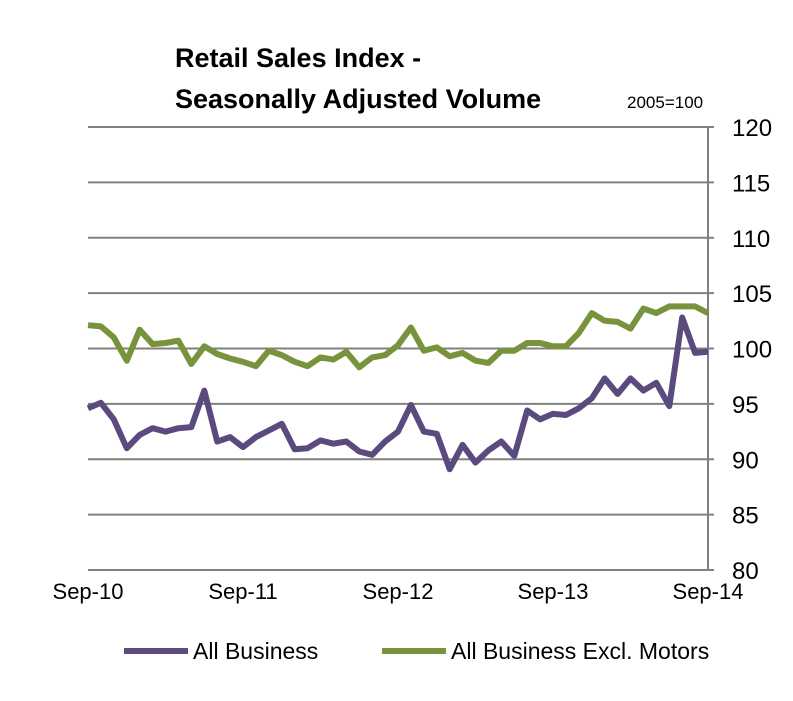 This screenshot has width=793, height=701. I want to click on y-tick-label-120: 120, so click(752, 128).